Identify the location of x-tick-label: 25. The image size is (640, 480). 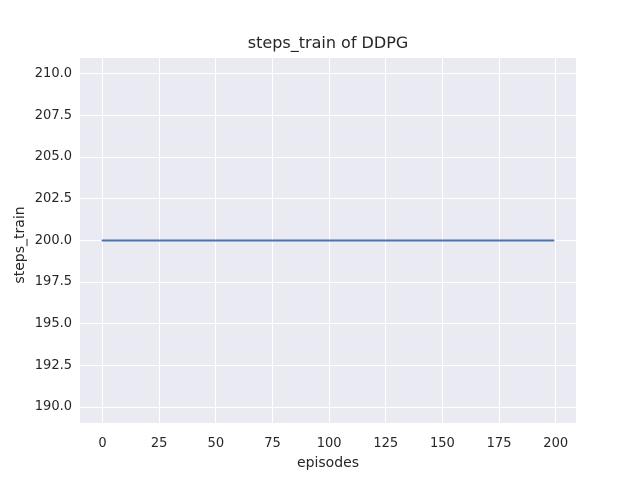
(159, 443).